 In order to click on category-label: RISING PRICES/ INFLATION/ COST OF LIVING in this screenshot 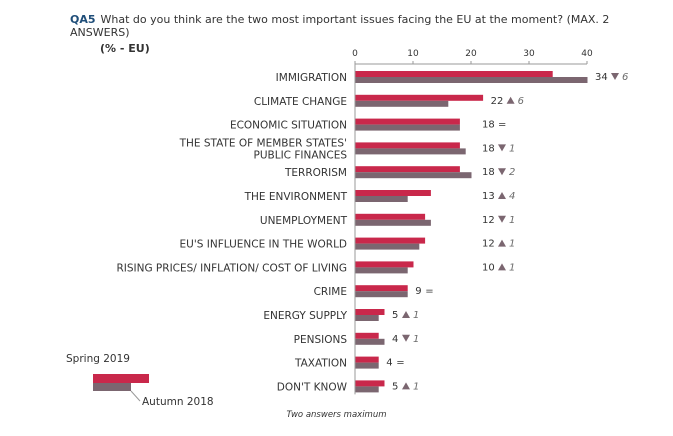, I will do `click(231, 268)`.